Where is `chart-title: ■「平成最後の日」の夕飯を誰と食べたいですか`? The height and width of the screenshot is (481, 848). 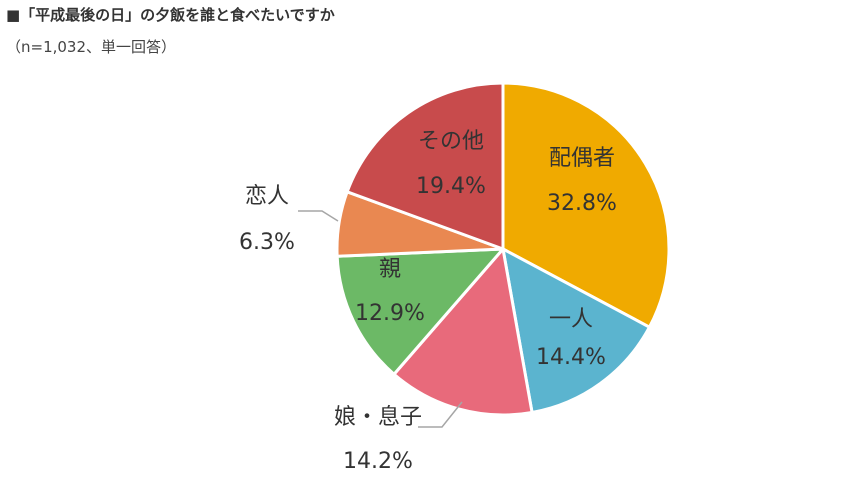 chart-title: ■「平成最後の日」の夕飯を誰と食べたいですか is located at coordinates (170, 15).